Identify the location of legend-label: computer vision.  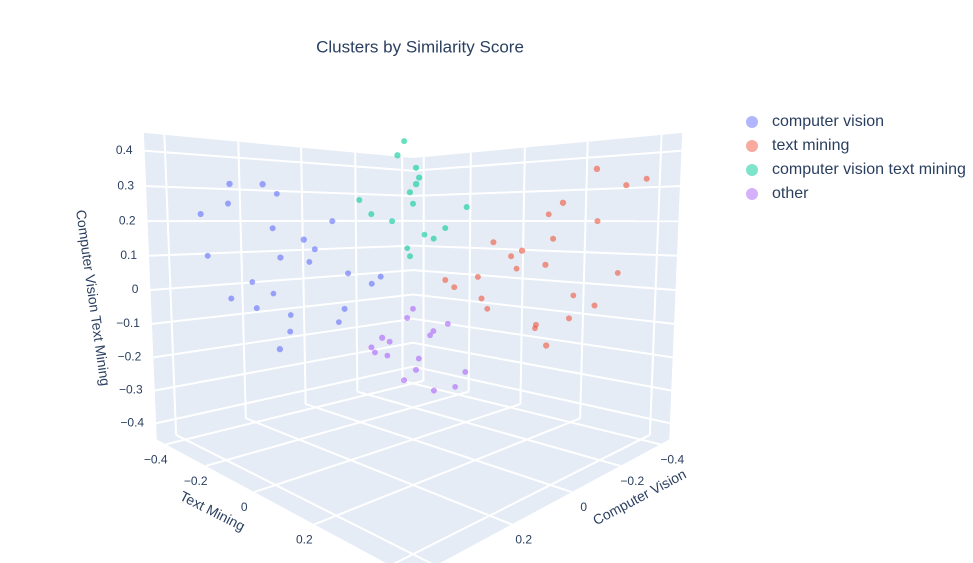
(828, 121).